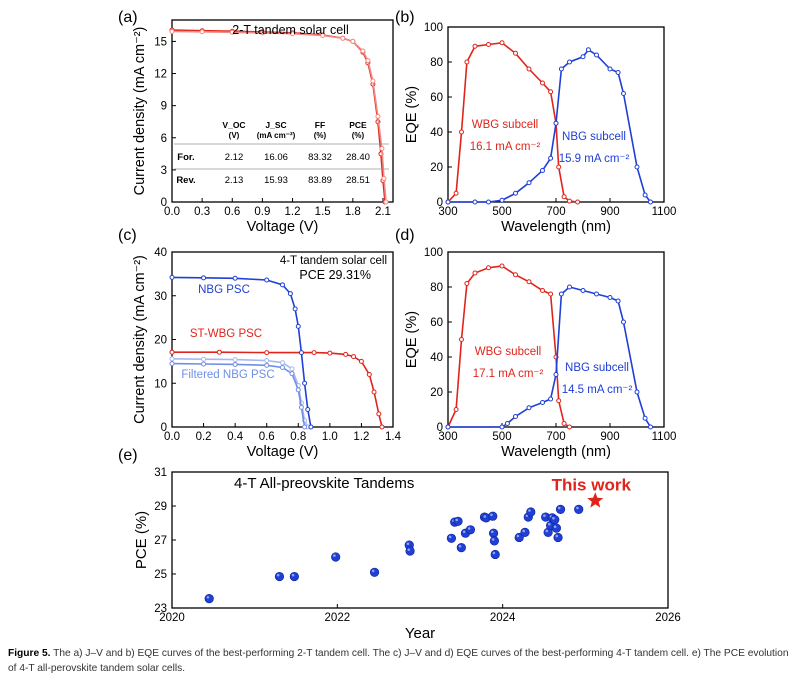 Image resolution: width=800 pixels, height=685 pixels. I want to click on table-cell: 28.51, so click(358, 180).